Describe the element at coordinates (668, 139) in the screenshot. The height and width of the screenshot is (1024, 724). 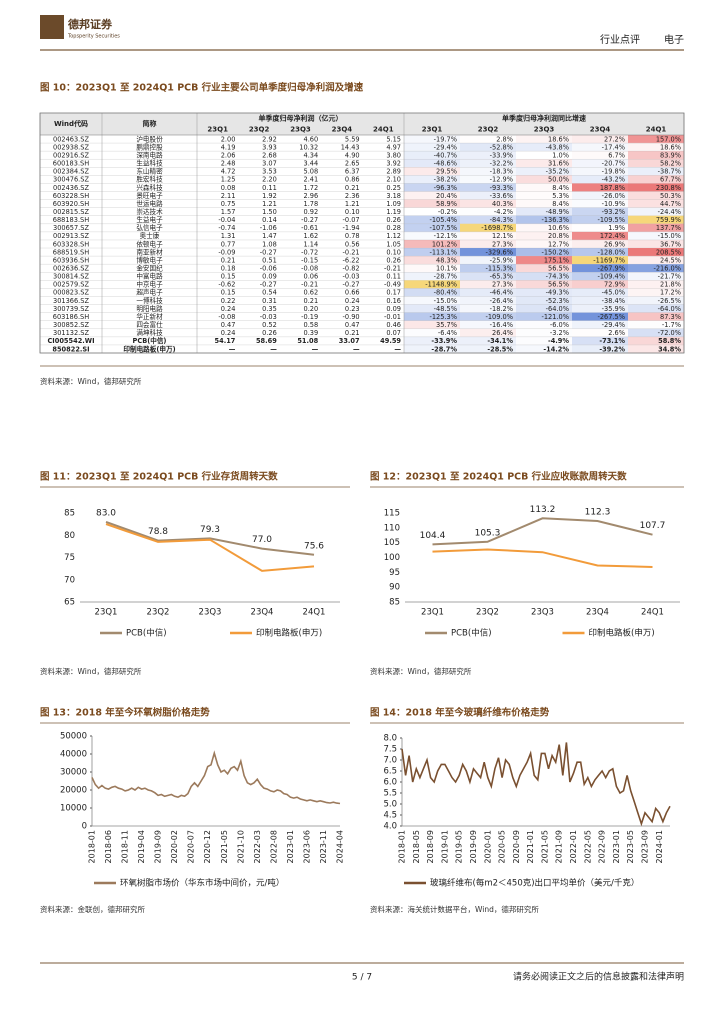
I see `table-cell: 157.0%` at that location.